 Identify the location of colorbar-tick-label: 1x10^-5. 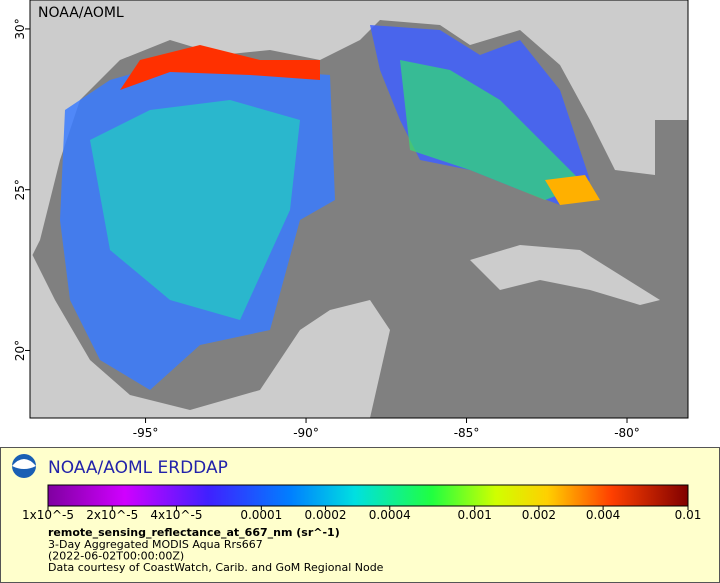
(48, 515).